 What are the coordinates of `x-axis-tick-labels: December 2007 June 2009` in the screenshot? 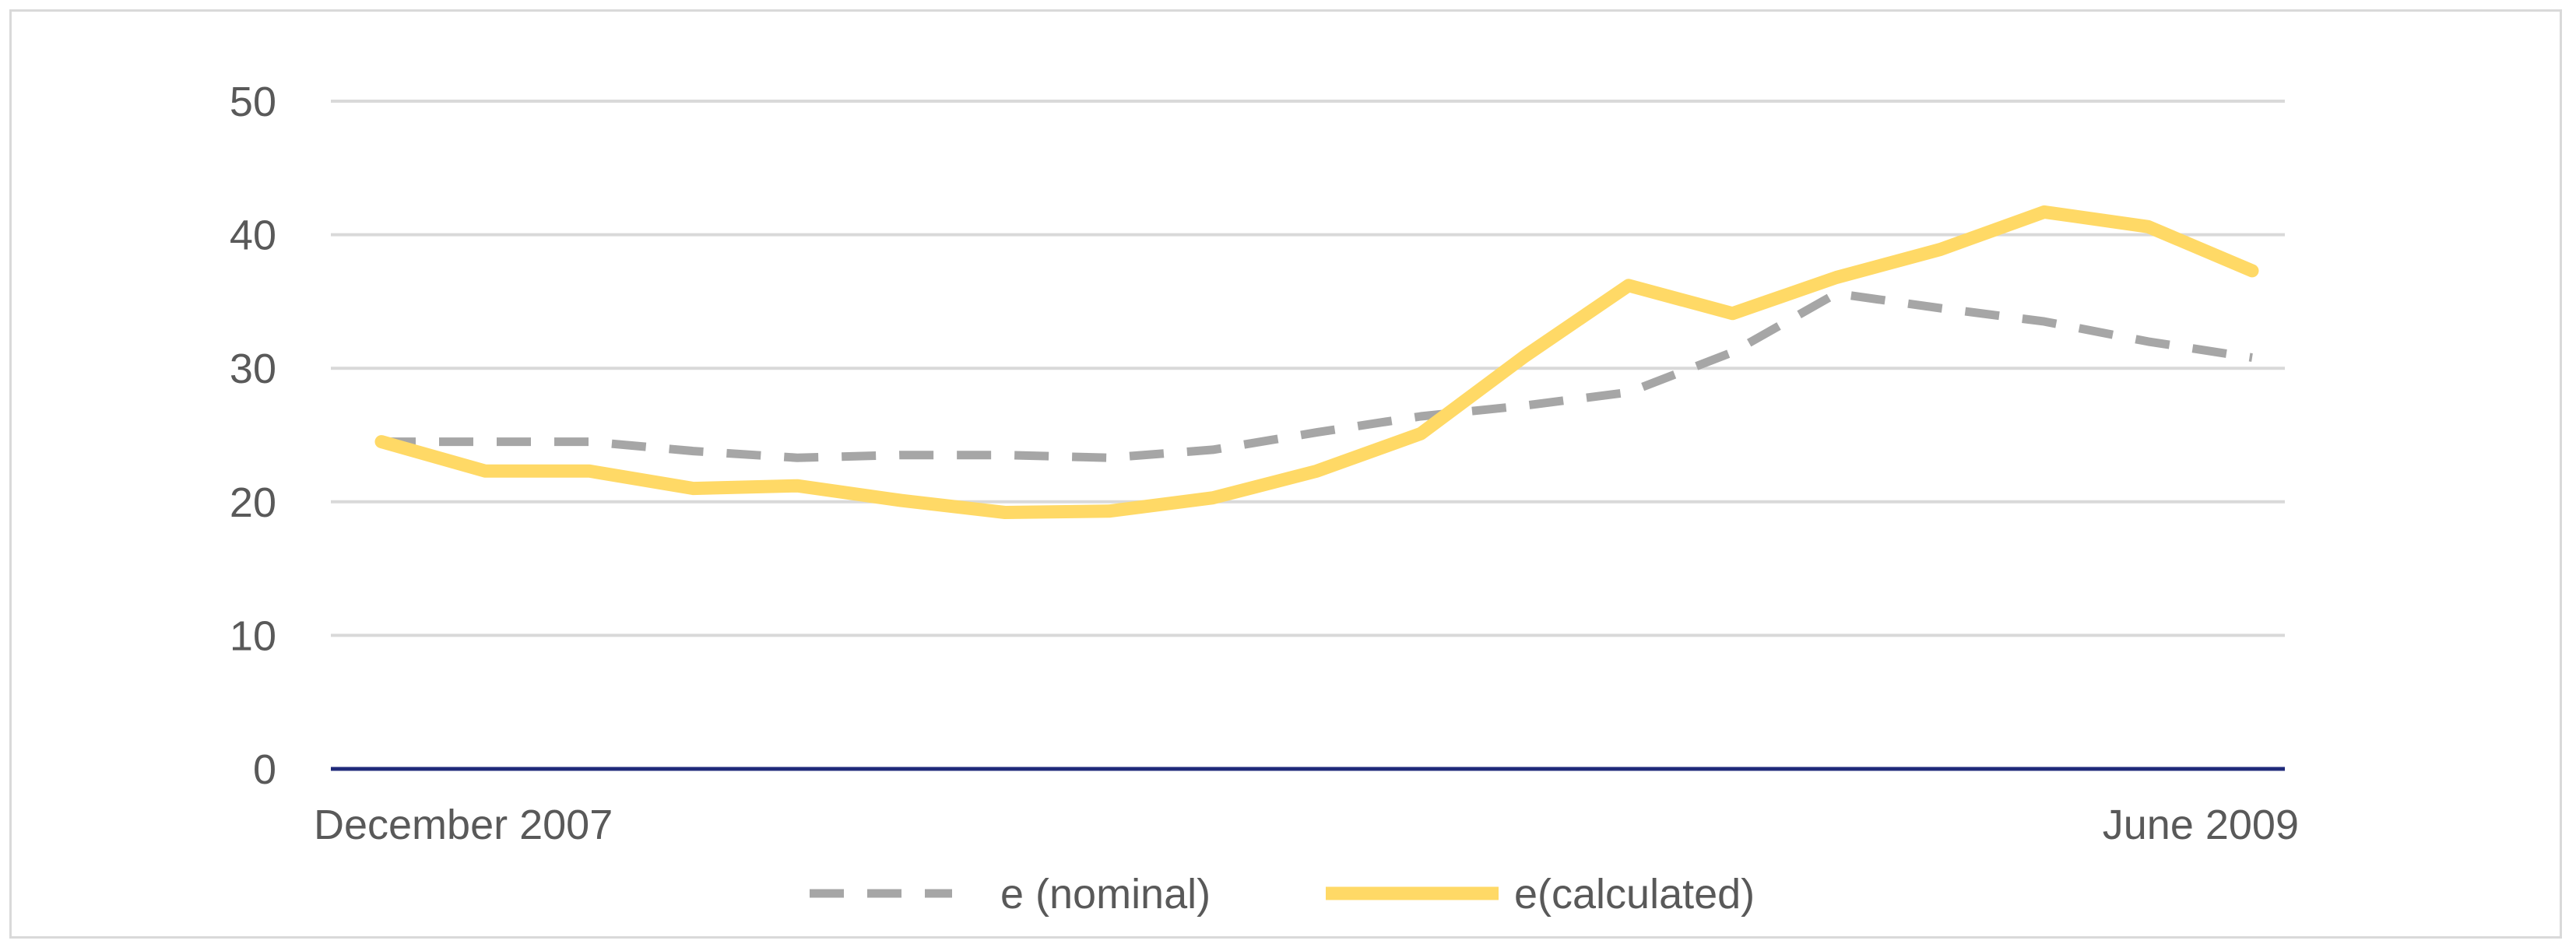 It's located at (1306, 825).